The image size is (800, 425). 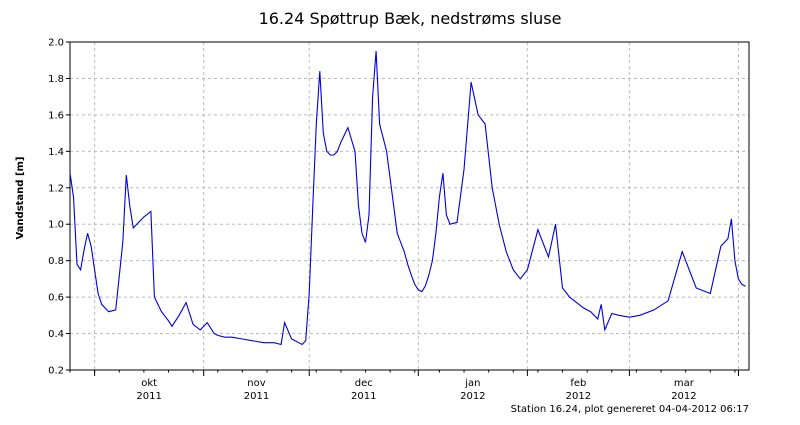 What do you see at coordinates (56, 43) in the screenshot?
I see `y-tick-label: 2.0` at bounding box center [56, 43].